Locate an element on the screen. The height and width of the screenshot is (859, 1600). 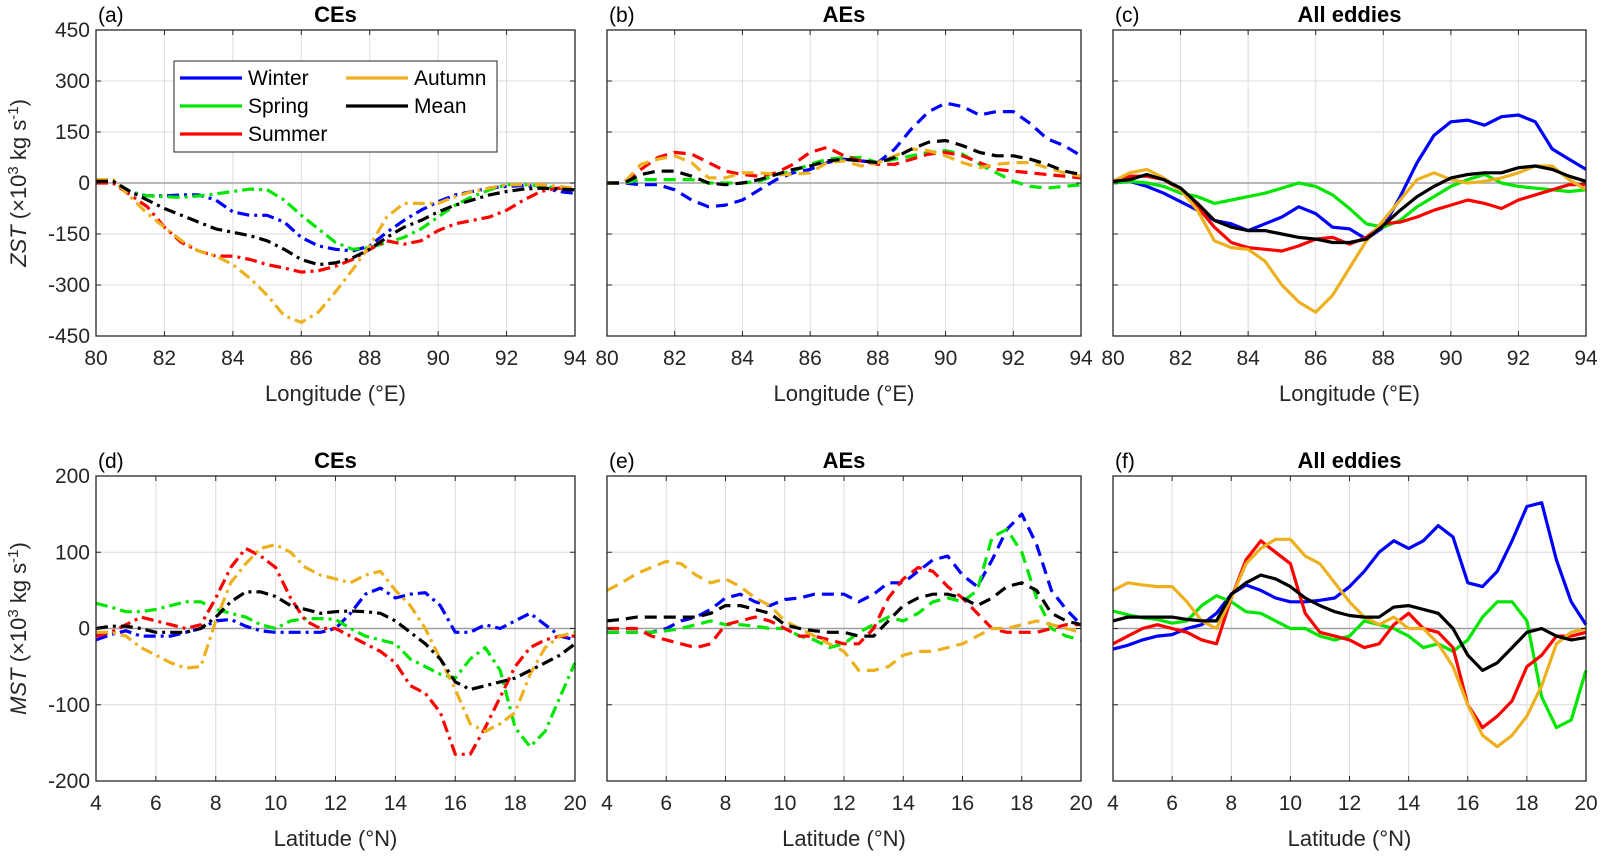
x-tick-label: 8 is located at coordinates (726, 803).